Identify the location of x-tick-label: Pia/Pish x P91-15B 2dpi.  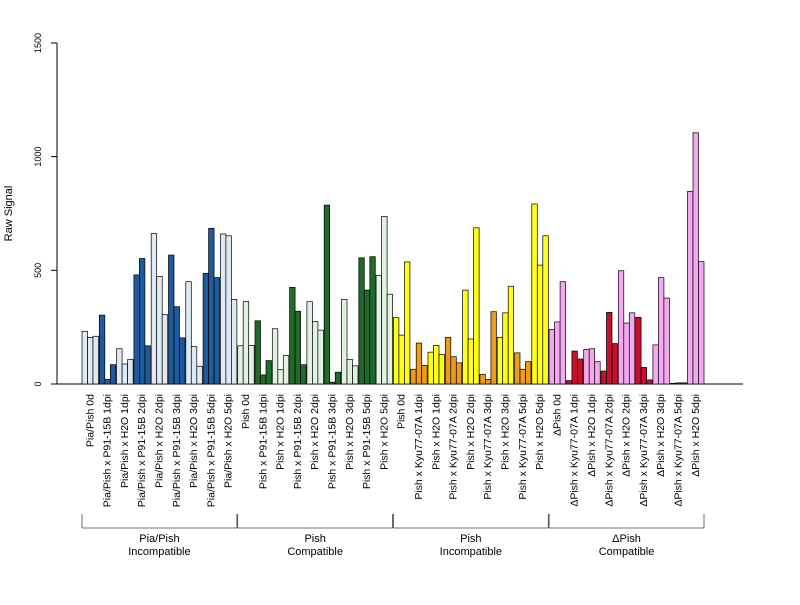
(142, 450).